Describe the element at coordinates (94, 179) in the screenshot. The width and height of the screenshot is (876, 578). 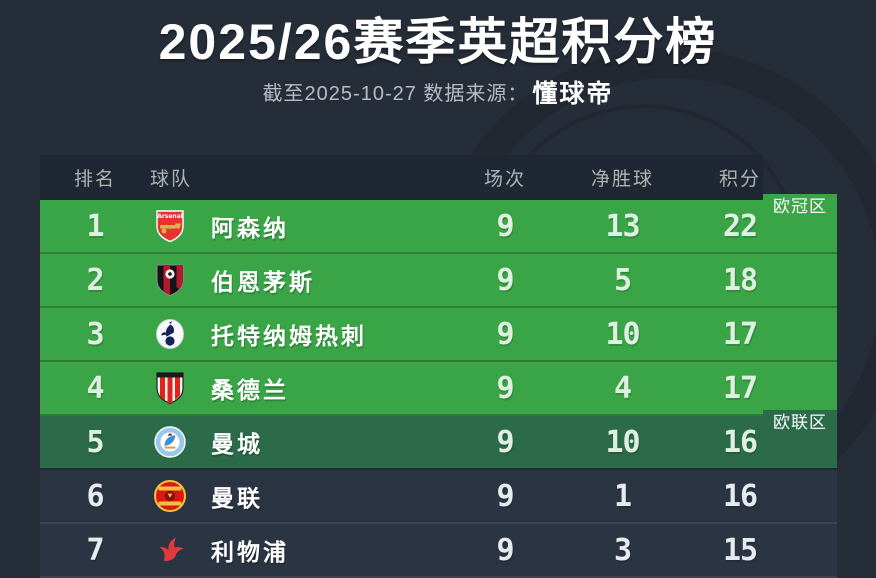
I see `column-header-rank: 排名` at that location.